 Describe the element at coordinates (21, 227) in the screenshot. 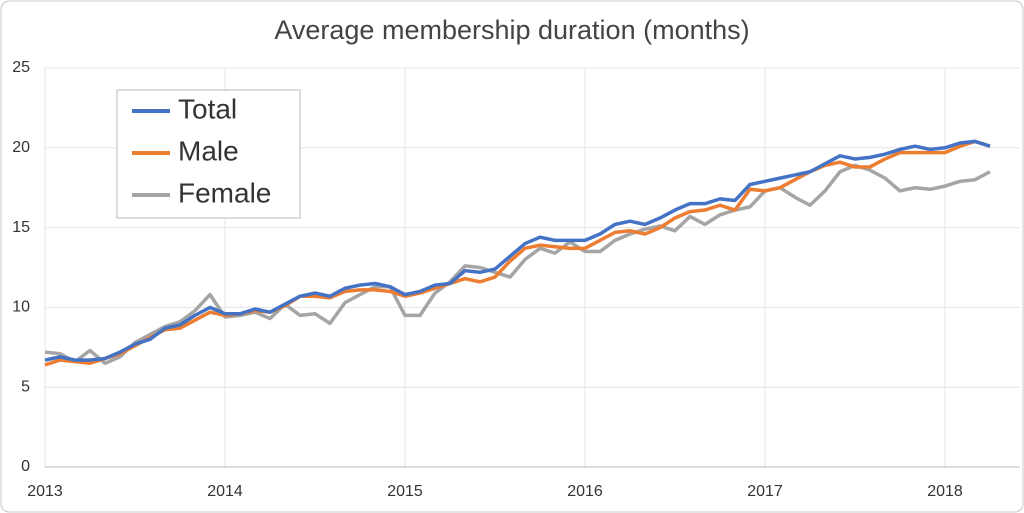

I see `y-tick-label: 15` at that location.